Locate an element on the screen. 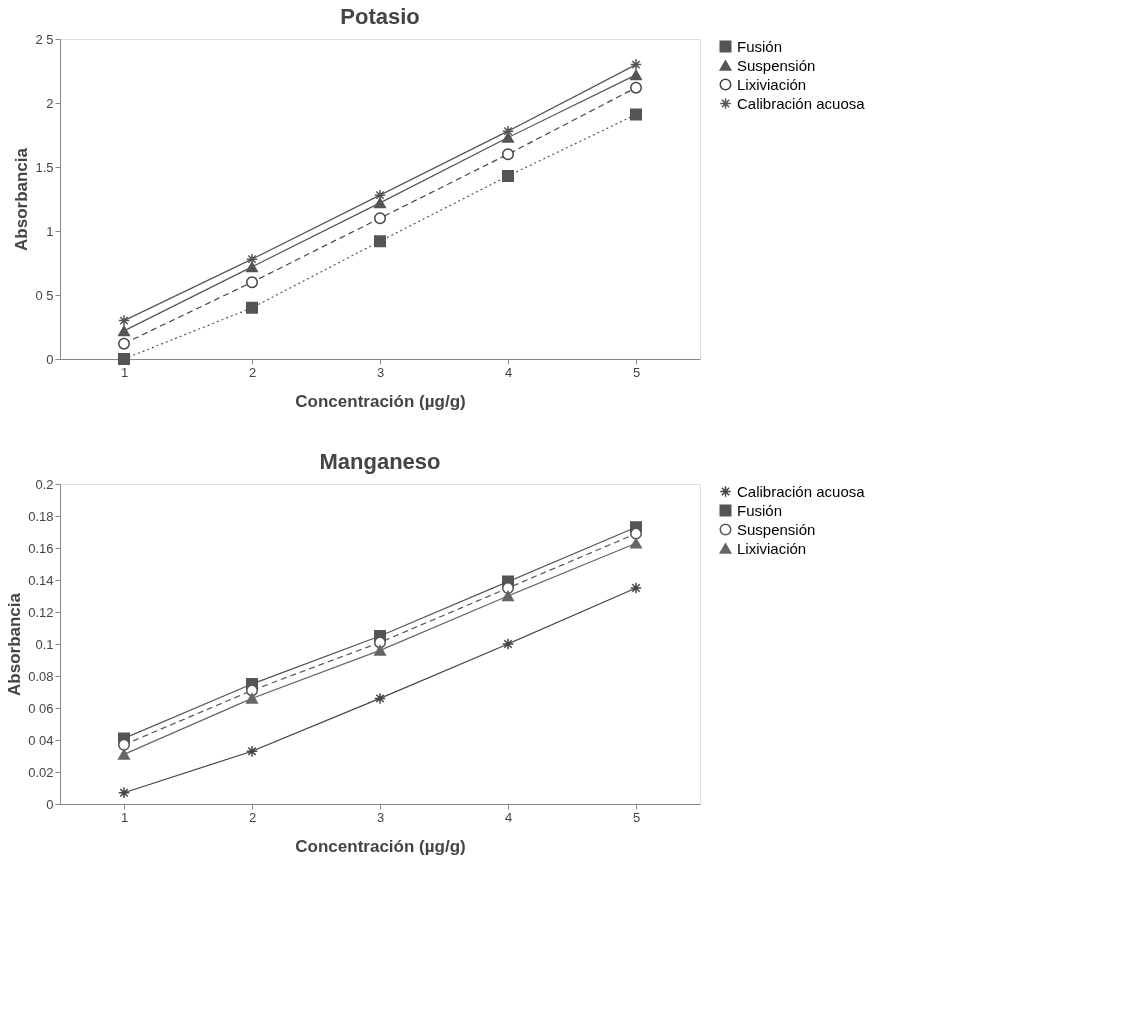  chart-title: Manganeso is located at coordinates (380, 461).